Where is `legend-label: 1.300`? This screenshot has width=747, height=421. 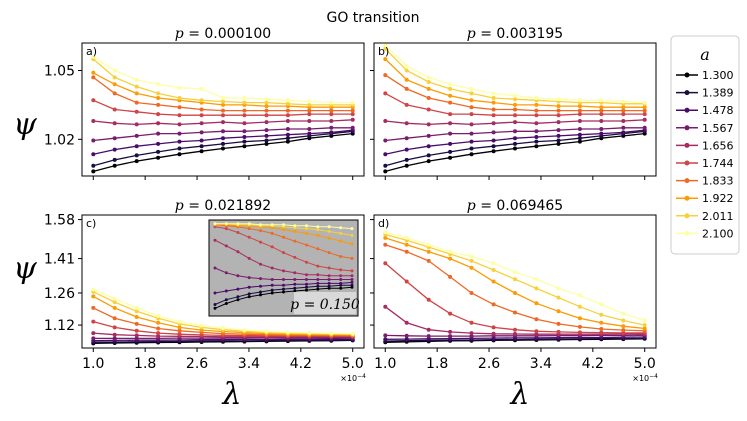 legend-label: 1.300 is located at coordinates (718, 75).